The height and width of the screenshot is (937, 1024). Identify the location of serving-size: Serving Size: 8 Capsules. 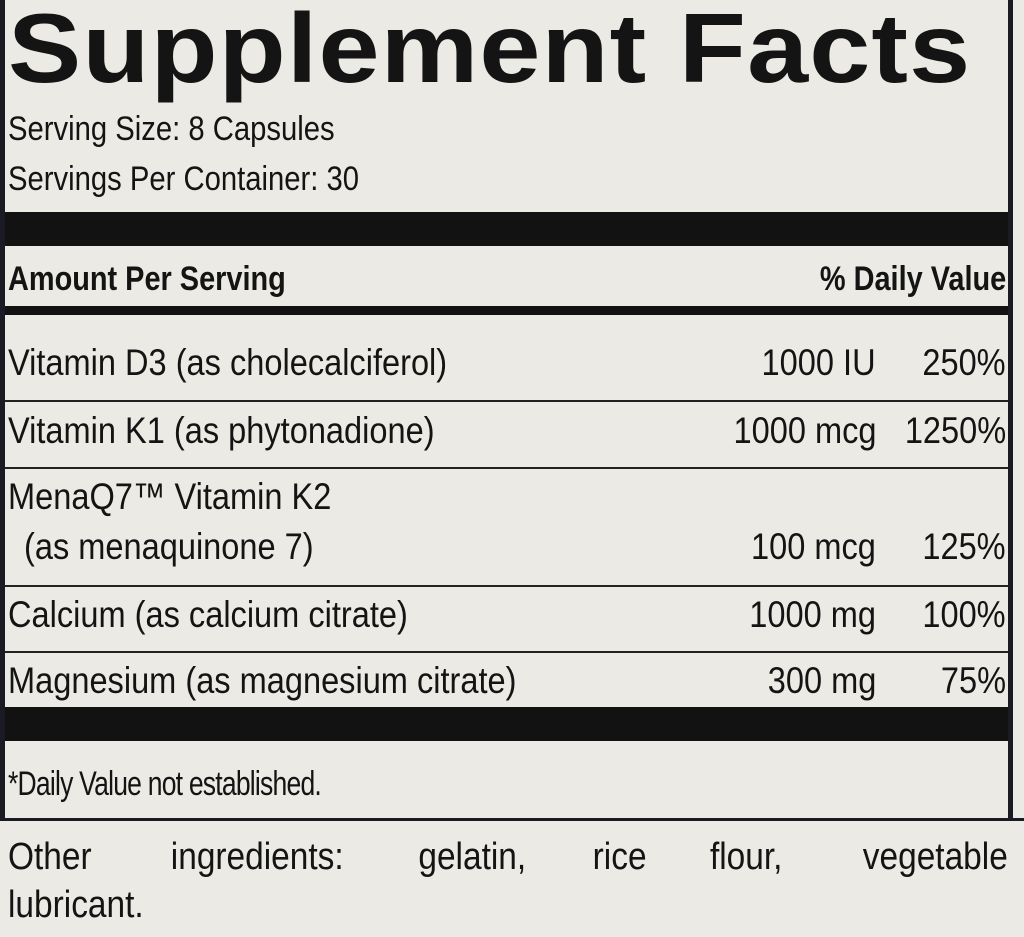
(171, 129).